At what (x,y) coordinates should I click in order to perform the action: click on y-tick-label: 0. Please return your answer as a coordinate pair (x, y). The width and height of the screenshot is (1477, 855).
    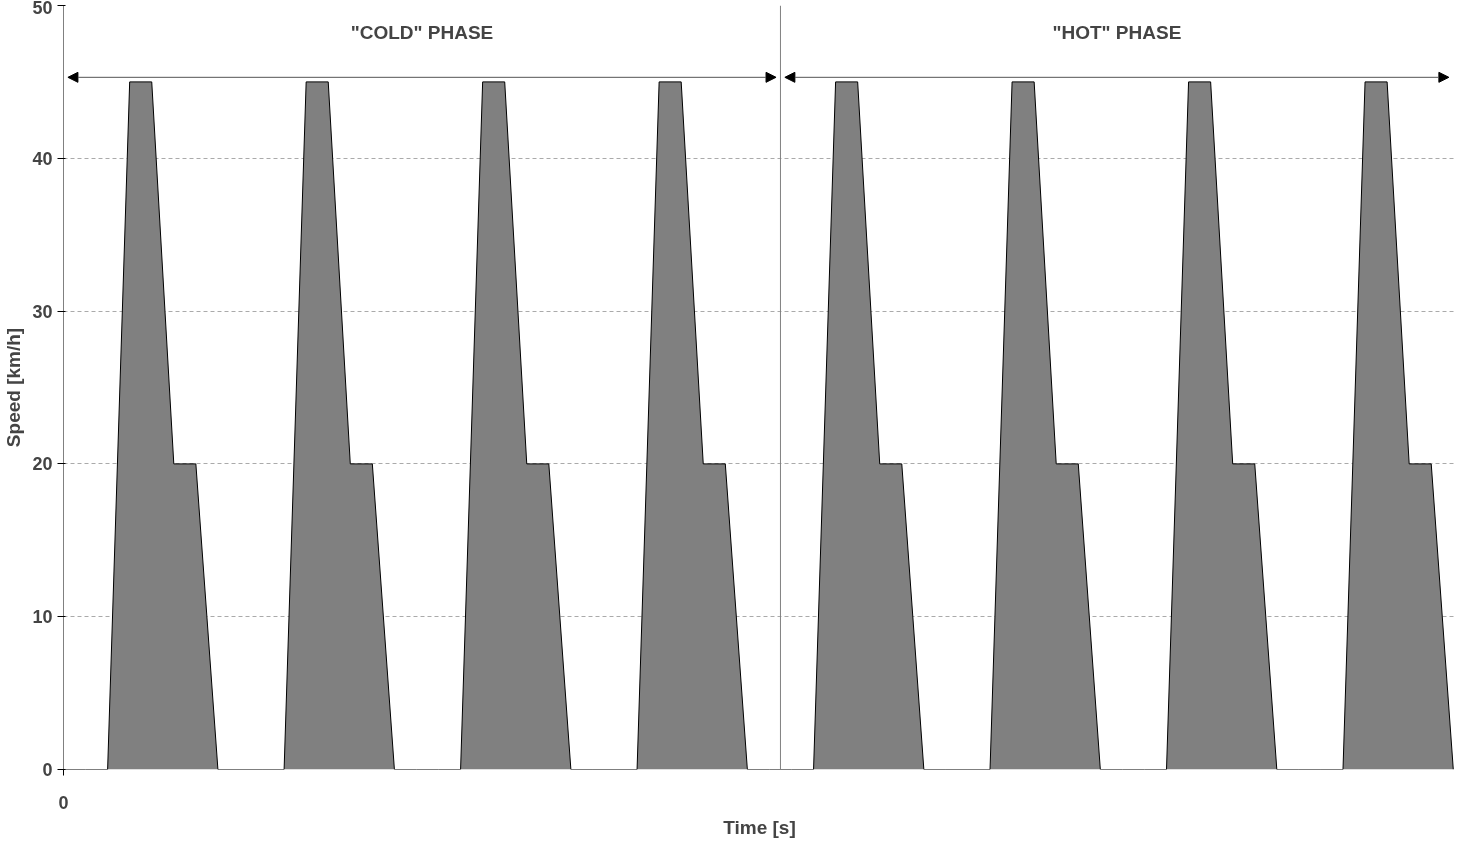
    Looking at the image, I should click on (47, 770).